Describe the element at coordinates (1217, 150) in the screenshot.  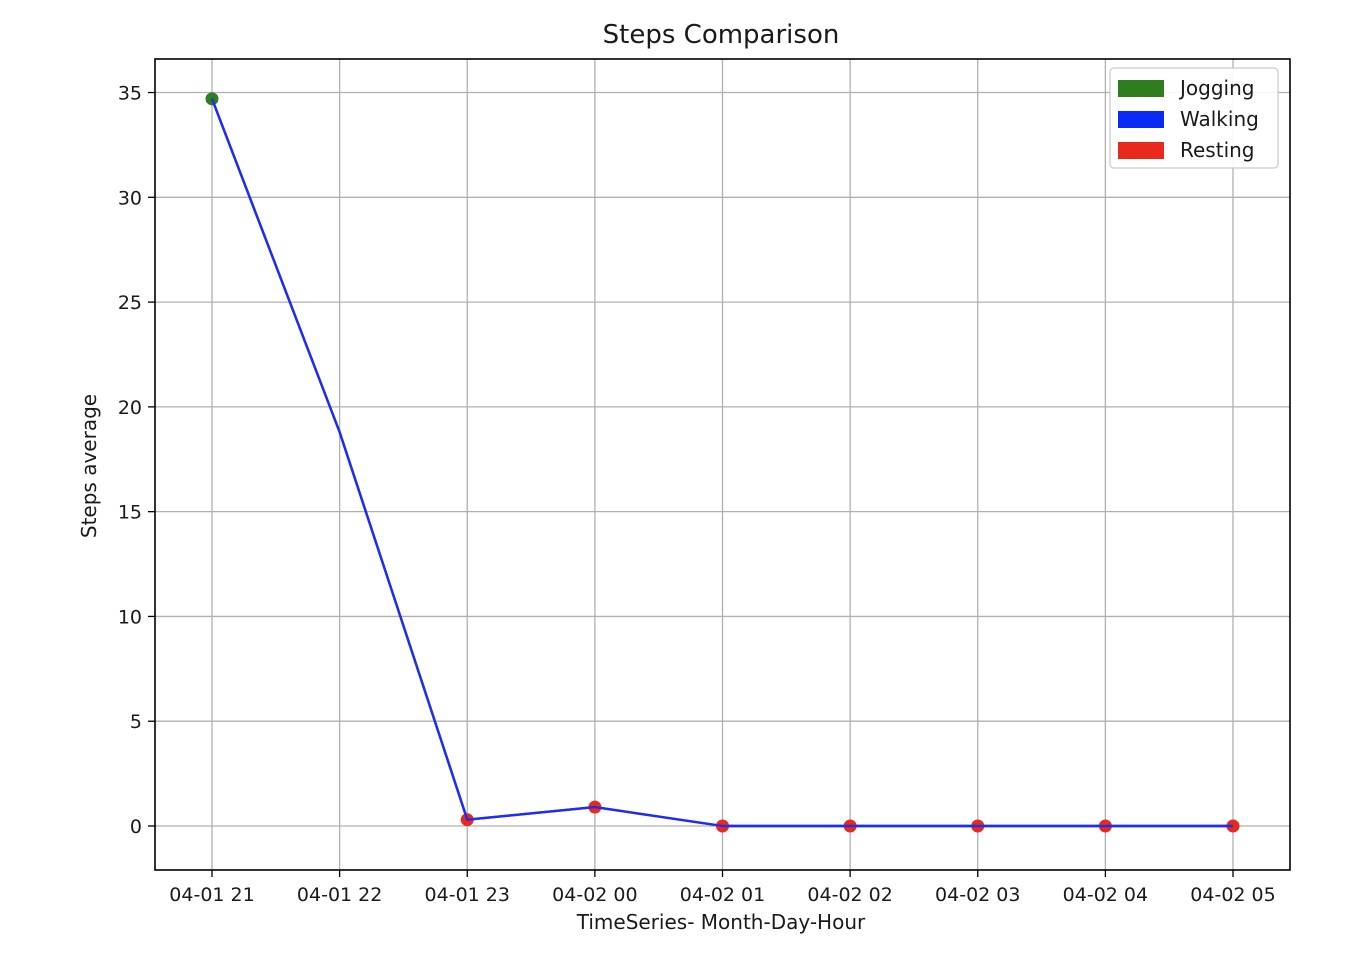
I see `legend-label-resting: Resting` at that location.